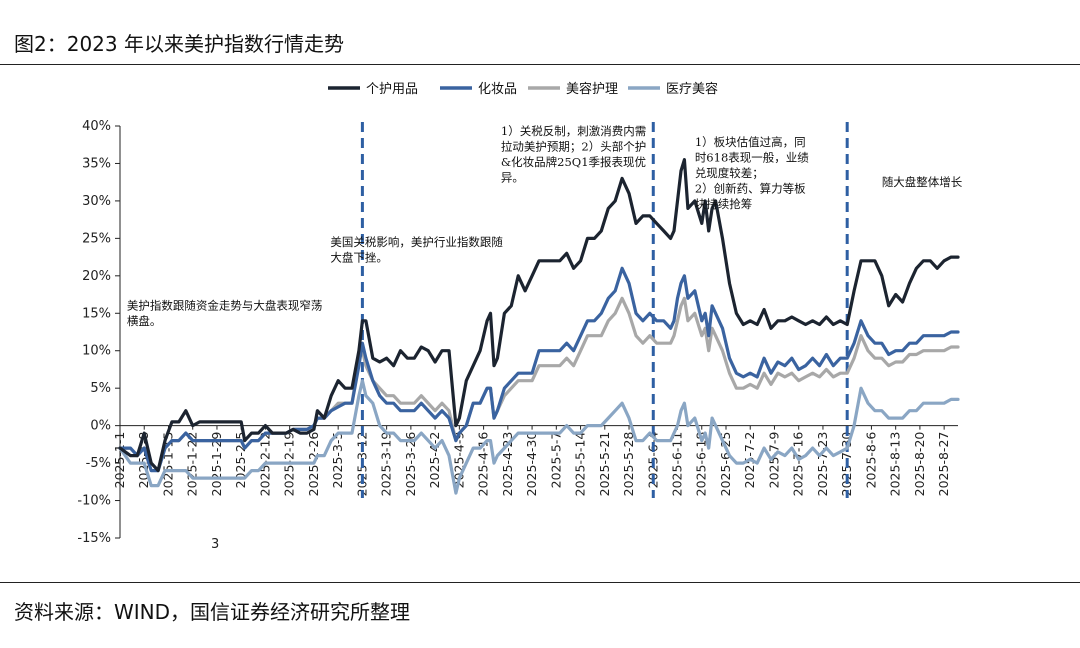 The width and height of the screenshot is (1080, 648). Describe the element at coordinates (337, 460) in the screenshot. I see `x-tick-label: 2025-3-5` at that location.